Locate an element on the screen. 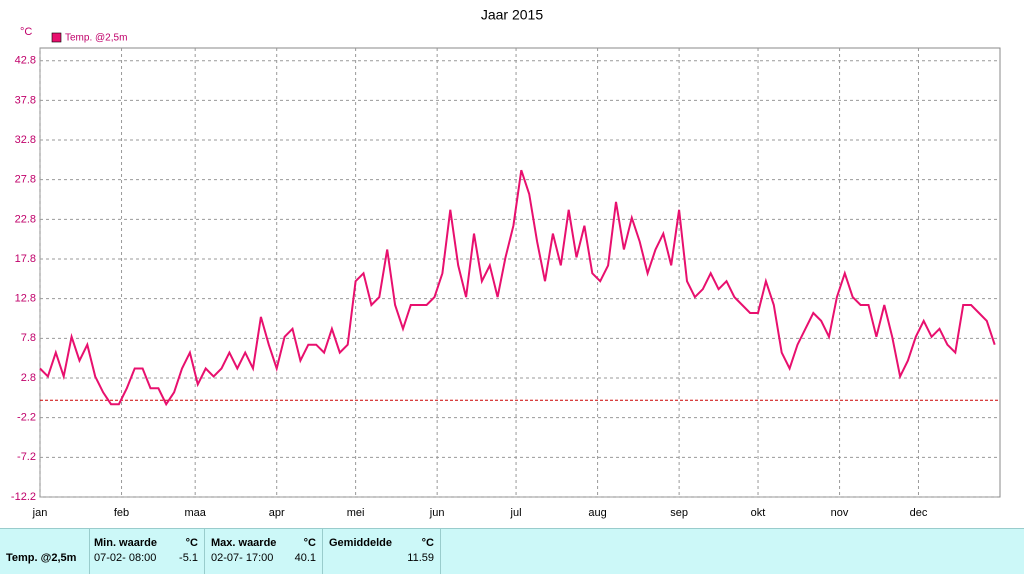  avg-unit: °C is located at coordinates (427, 543).